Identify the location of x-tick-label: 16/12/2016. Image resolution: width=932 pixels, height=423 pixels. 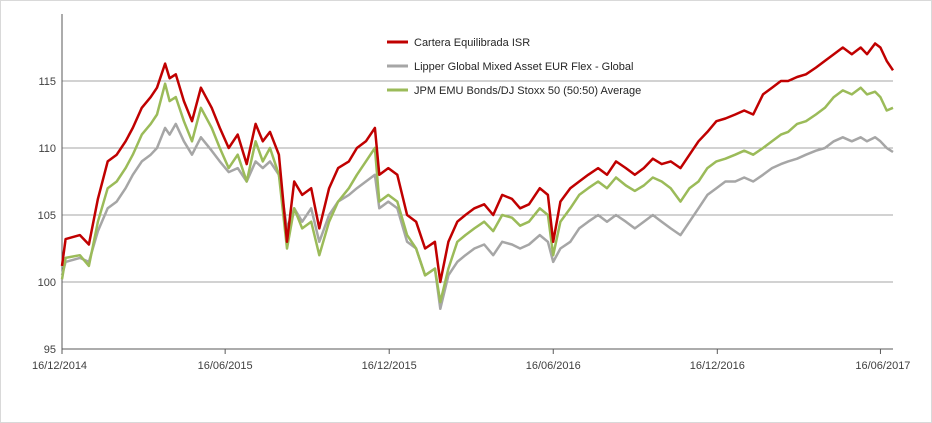
(717, 366).